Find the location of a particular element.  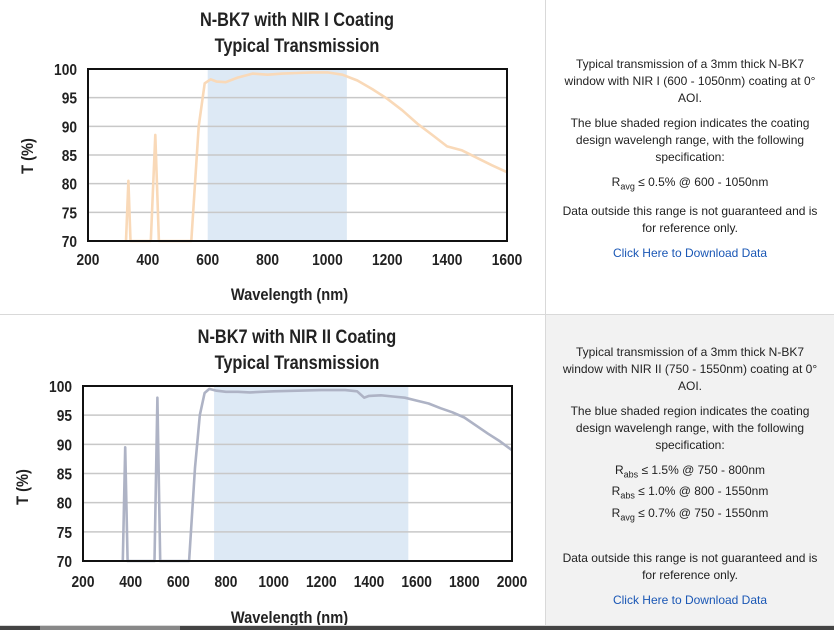

spec-line: Ravg ≤ 0.7% @ 750 - 1550nm is located at coordinates (690, 515).